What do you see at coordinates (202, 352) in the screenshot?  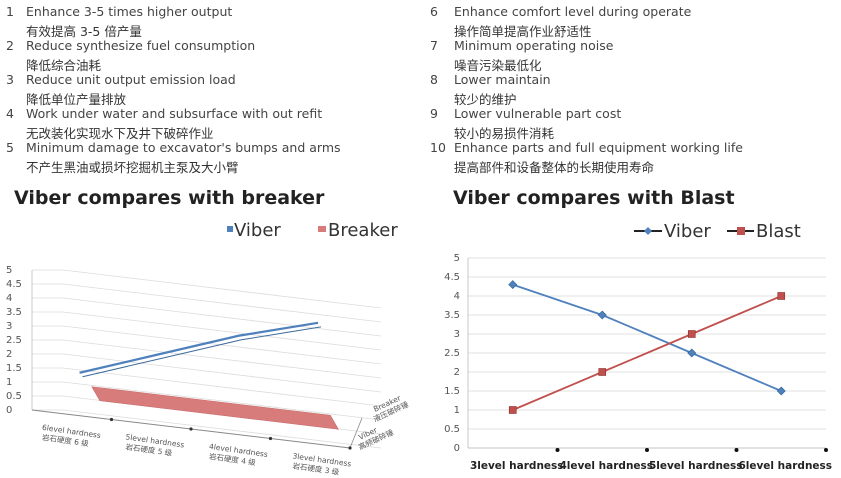 I see `viber-line-3d-shadow` at bounding box center [202, 352].